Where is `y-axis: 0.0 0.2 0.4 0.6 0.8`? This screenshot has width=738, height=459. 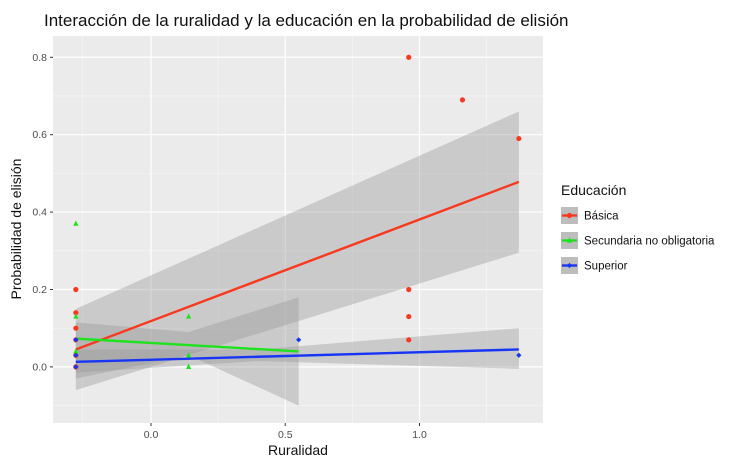
y-axis: 0.0 0.2 0.4 0.6 0.8 is located at coordinates (42, 212).